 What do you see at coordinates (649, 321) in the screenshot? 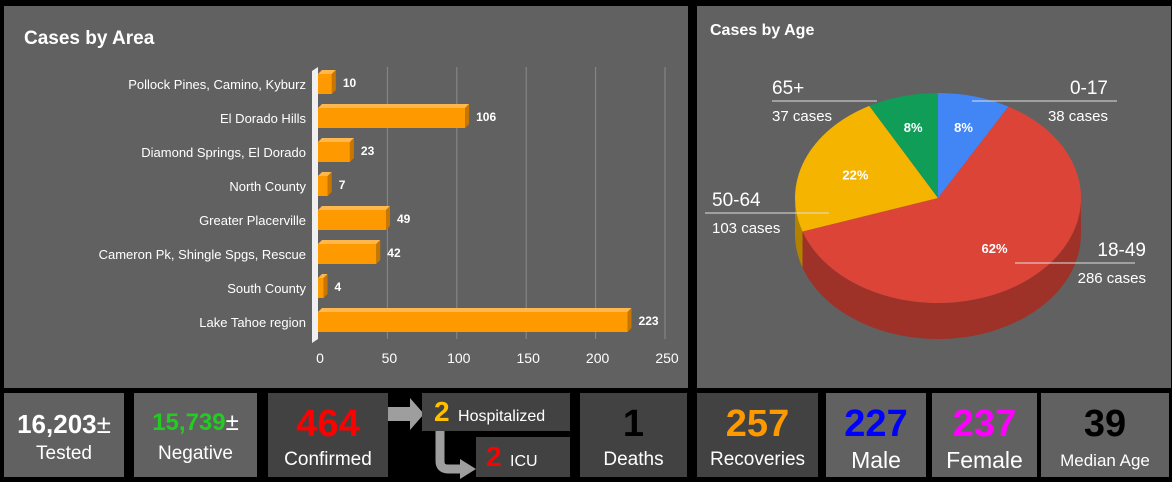
I see `bar-value-label: 223` at bounding box center [649, 321].